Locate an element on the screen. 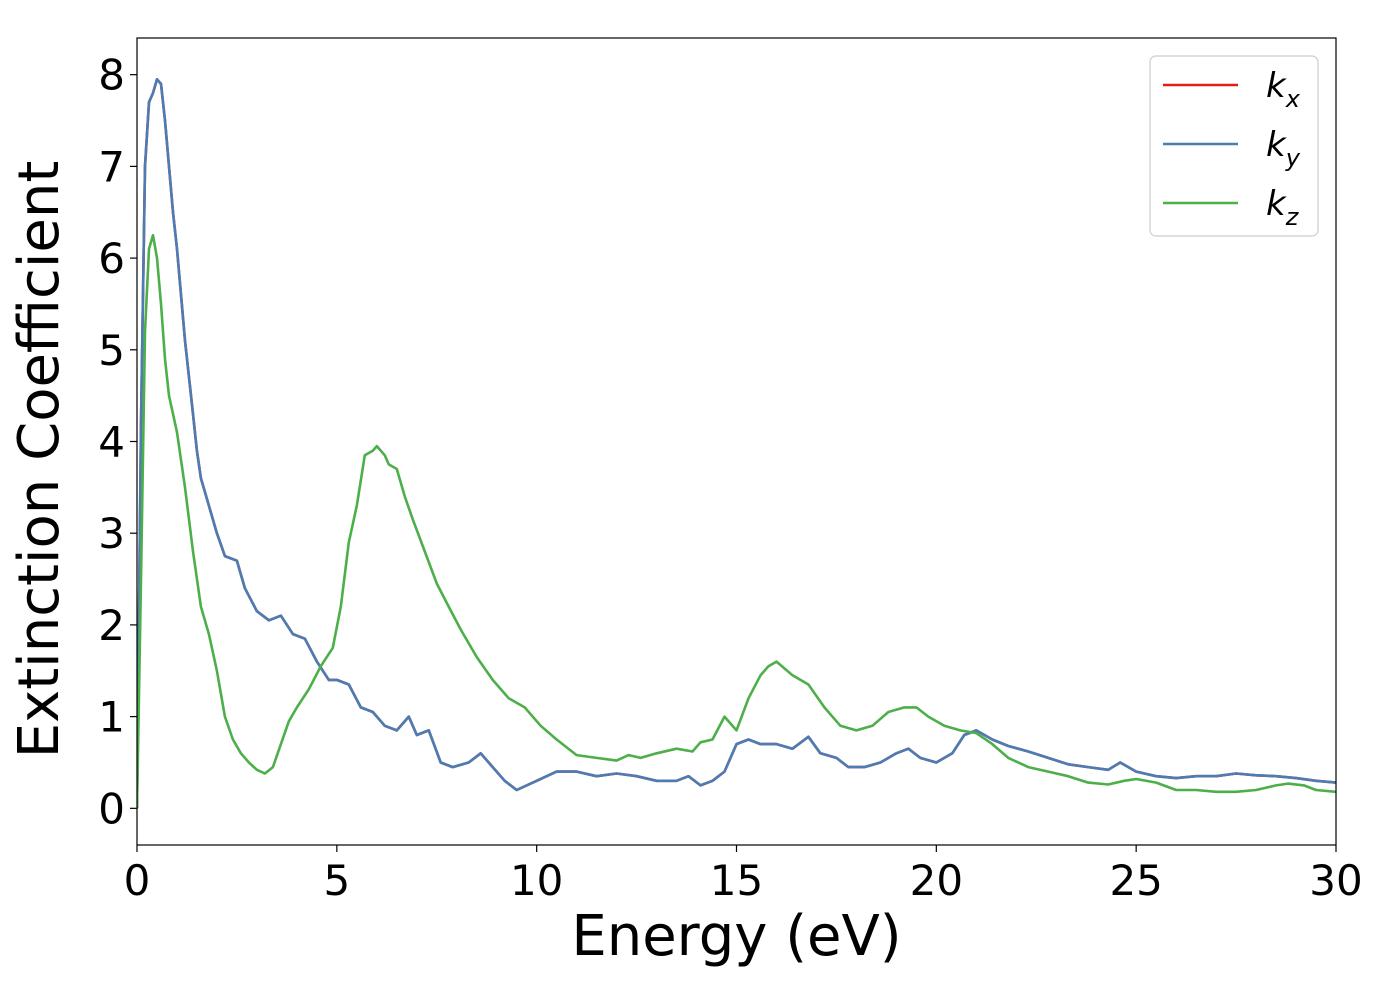 The width and height of the screenshot is (1400, 1000). y-tick-label: 4 is located at coordinates (111, 442).